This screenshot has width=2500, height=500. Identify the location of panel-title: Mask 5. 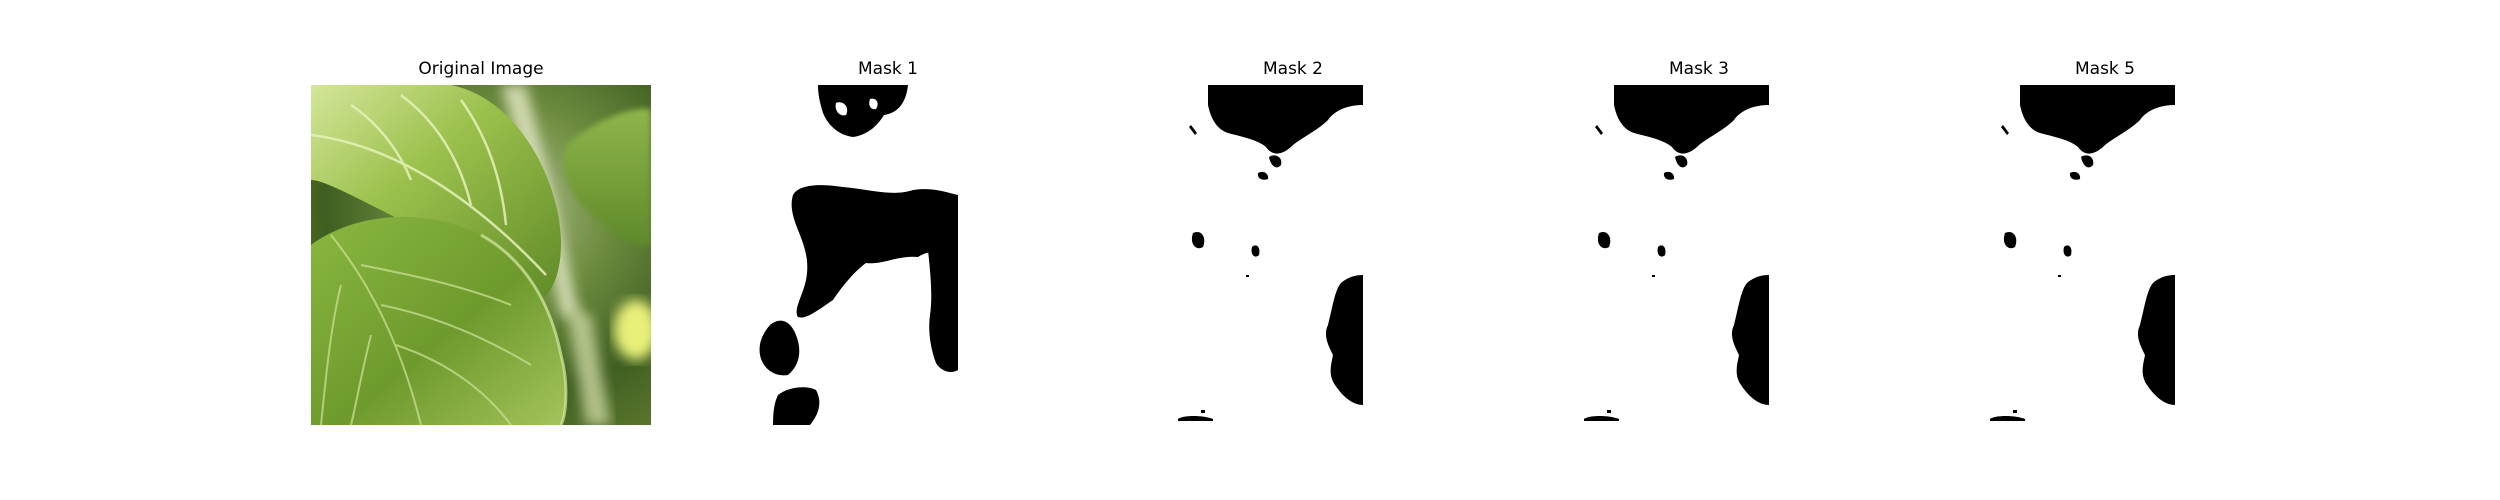
(2104, 69).